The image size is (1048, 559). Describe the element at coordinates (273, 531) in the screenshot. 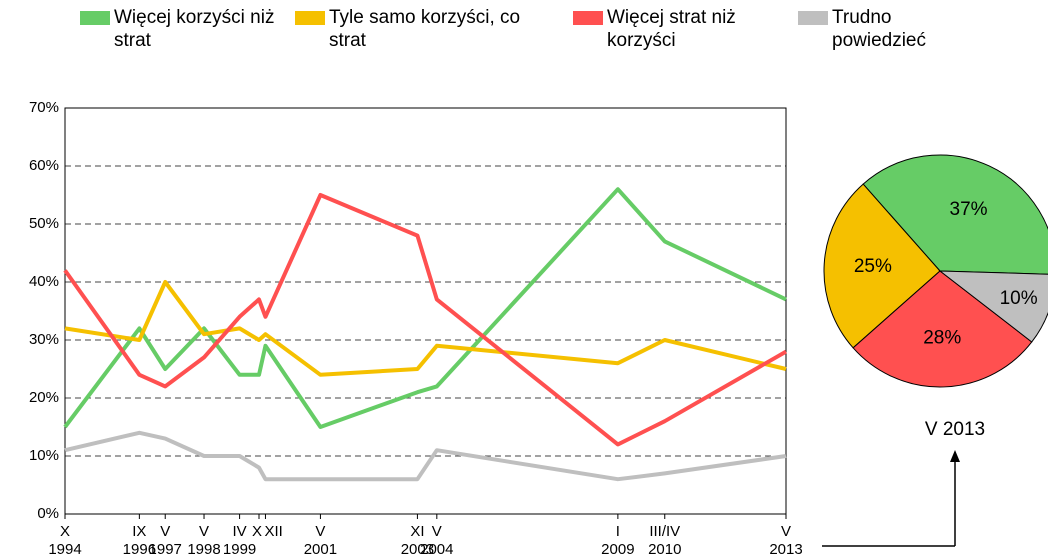

I see `x-tick-label: XII` at that location.